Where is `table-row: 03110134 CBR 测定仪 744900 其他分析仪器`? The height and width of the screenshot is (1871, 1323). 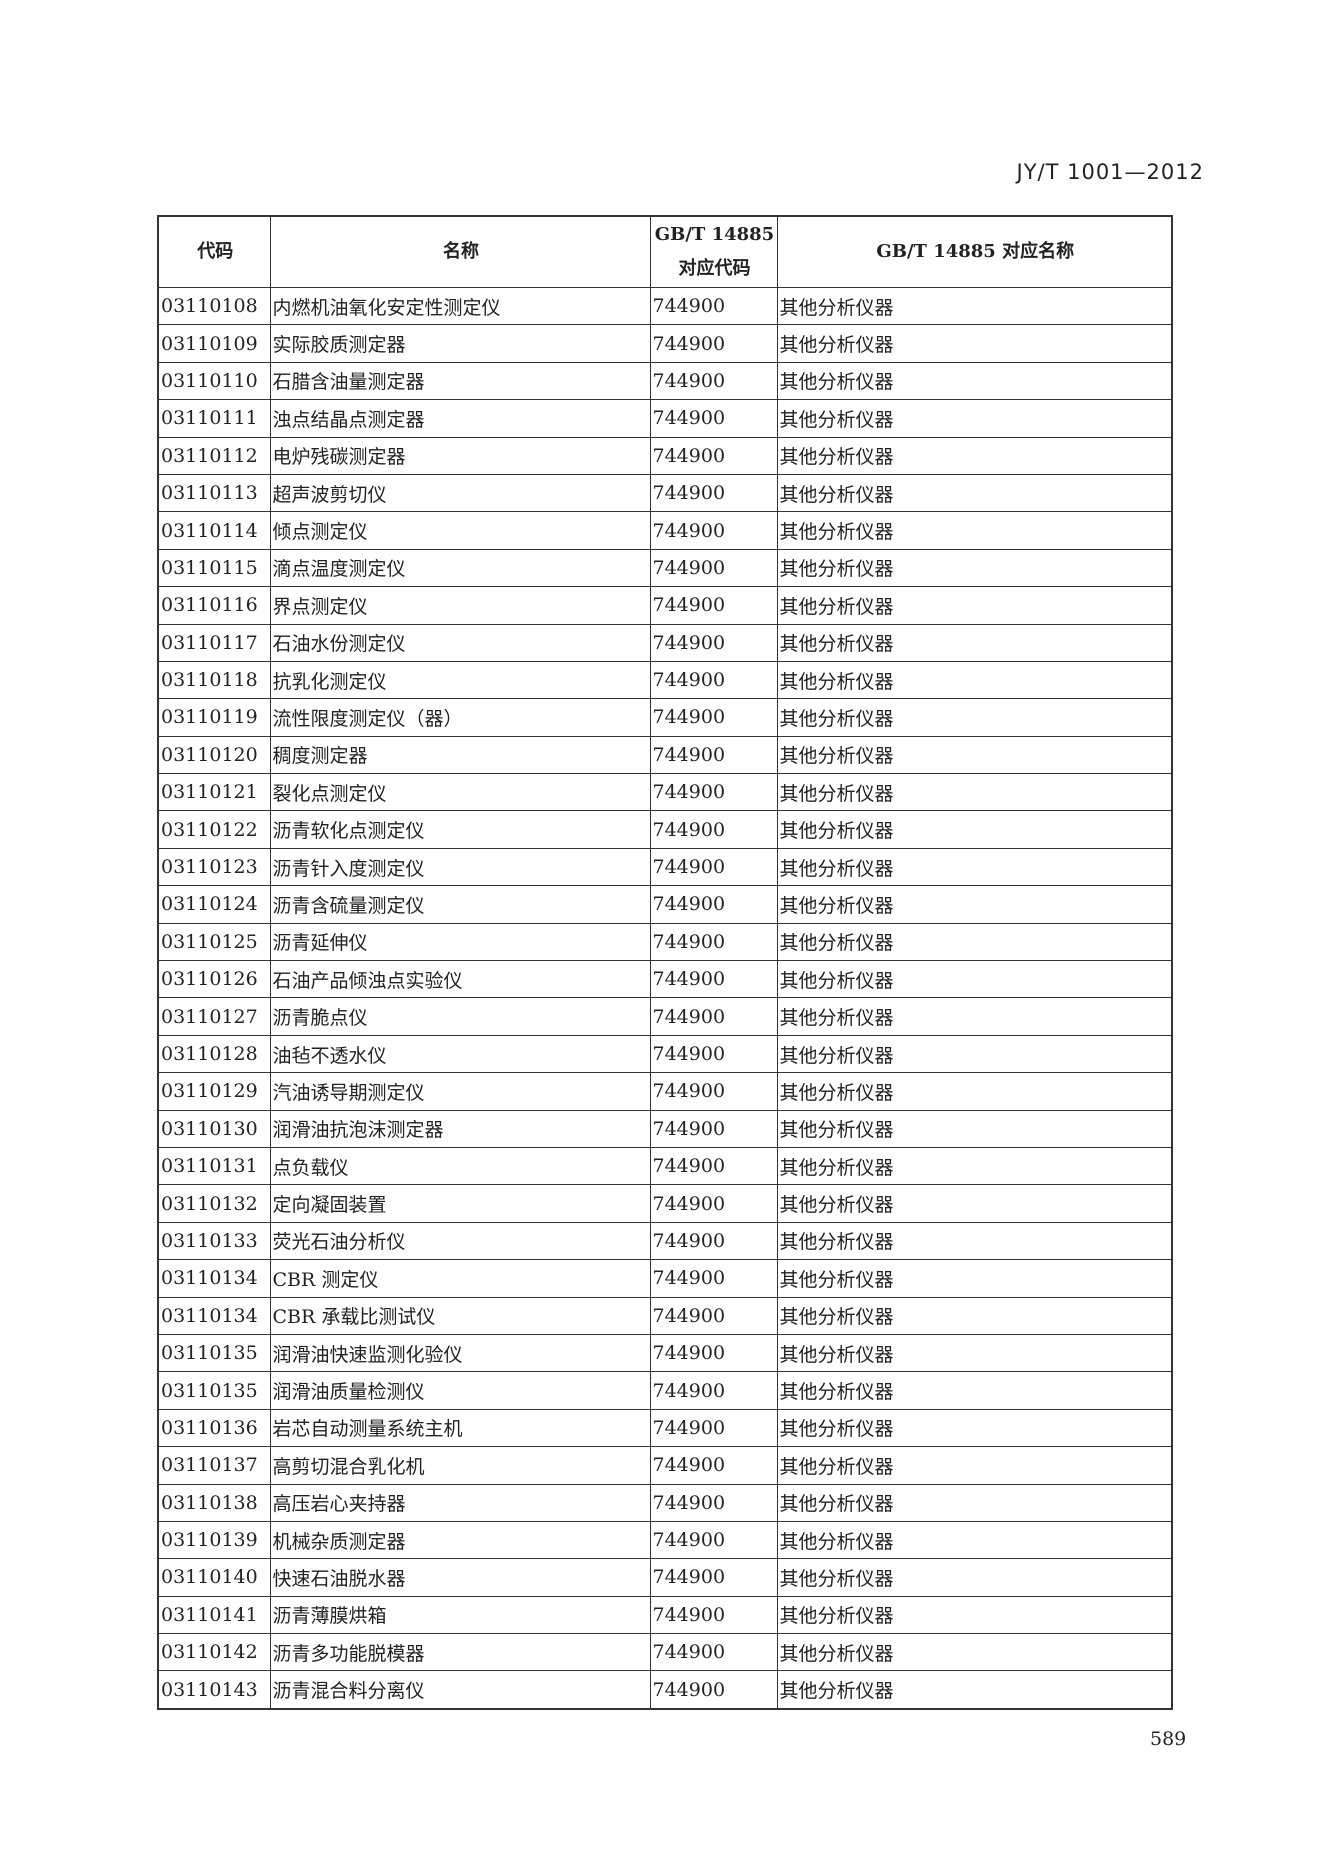 table-row: 03110134 CBR 测定仪 744900 其他分析仪器 is located at coordinates (665, 1278).